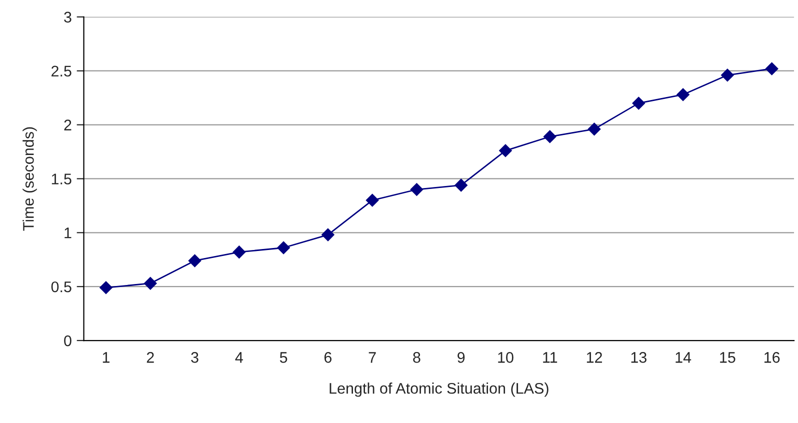 This screenshot has height=423, width=798. I want to click on x-tick-label: 11, so click(550, 357).